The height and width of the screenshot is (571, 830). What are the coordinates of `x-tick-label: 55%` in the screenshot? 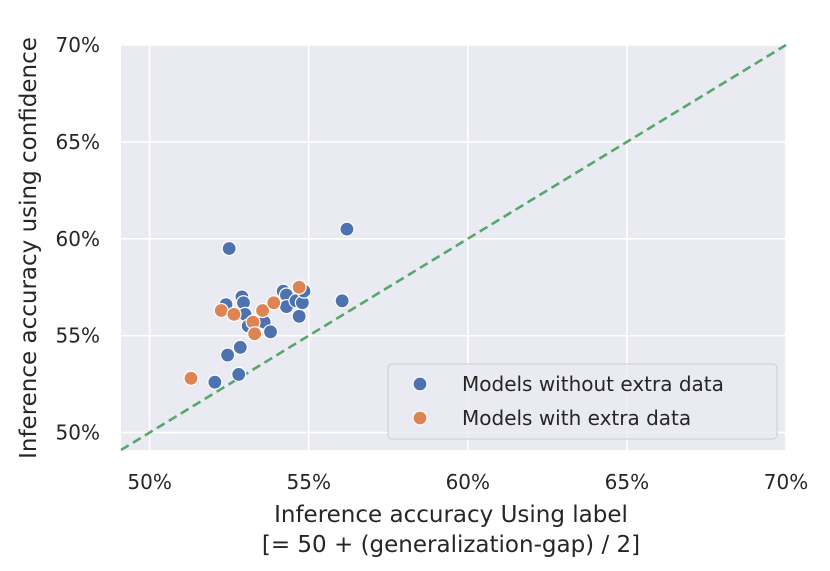 It's located at (309, 482).